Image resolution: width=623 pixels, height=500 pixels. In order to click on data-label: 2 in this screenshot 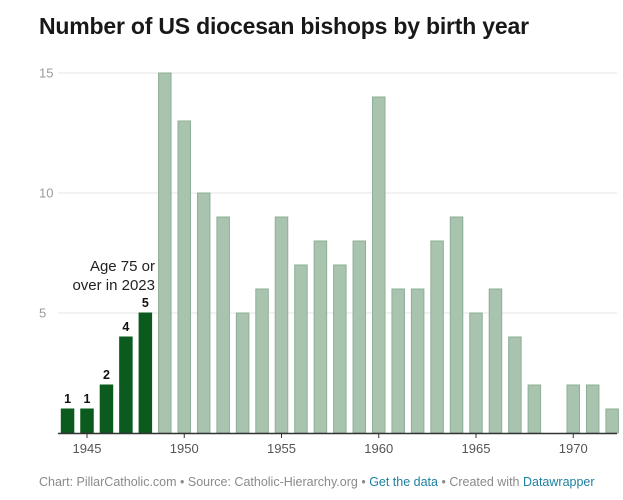, I will do `click(106, 375)`.